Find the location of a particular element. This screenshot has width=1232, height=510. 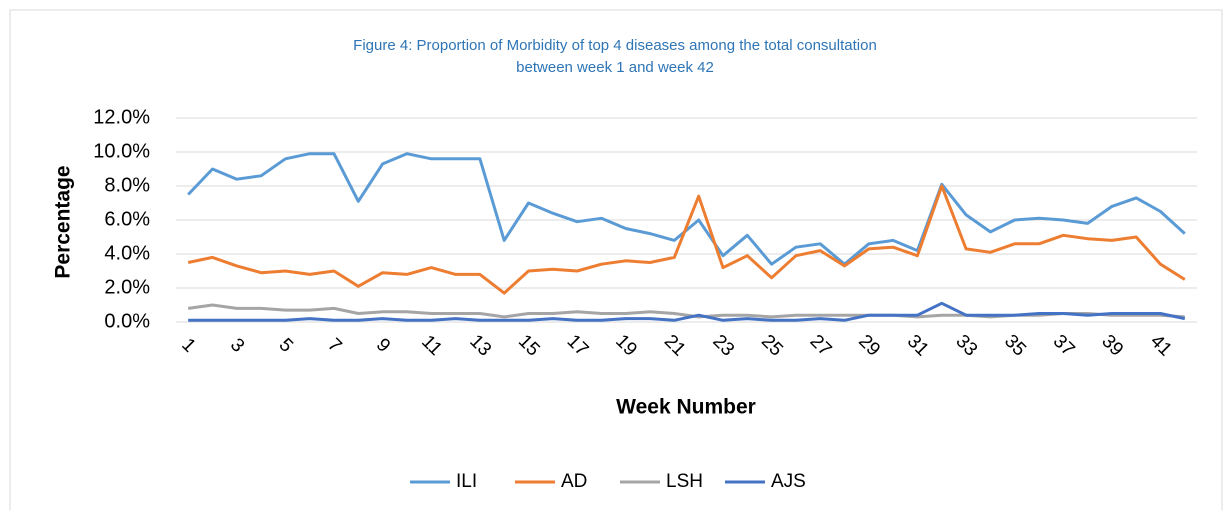

y-tick-label: 10.0% is located at coordinates (121, 151).